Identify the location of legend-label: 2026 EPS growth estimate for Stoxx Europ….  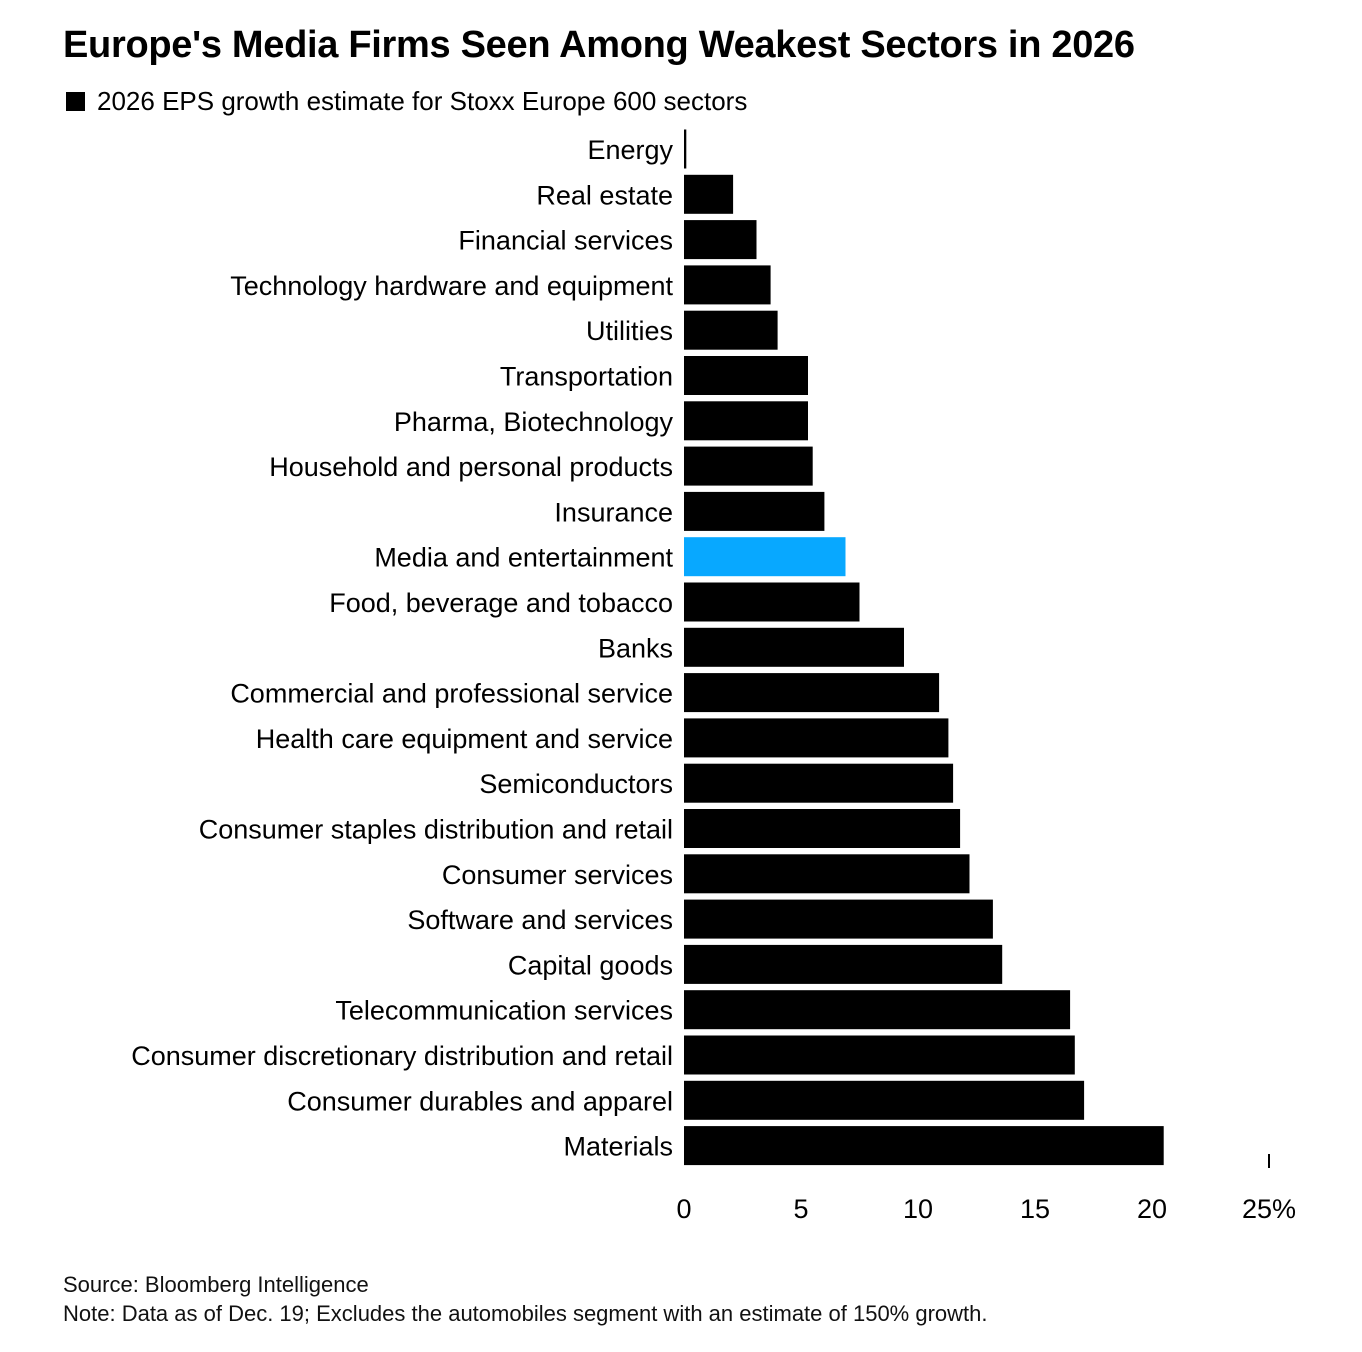
(422, 101).